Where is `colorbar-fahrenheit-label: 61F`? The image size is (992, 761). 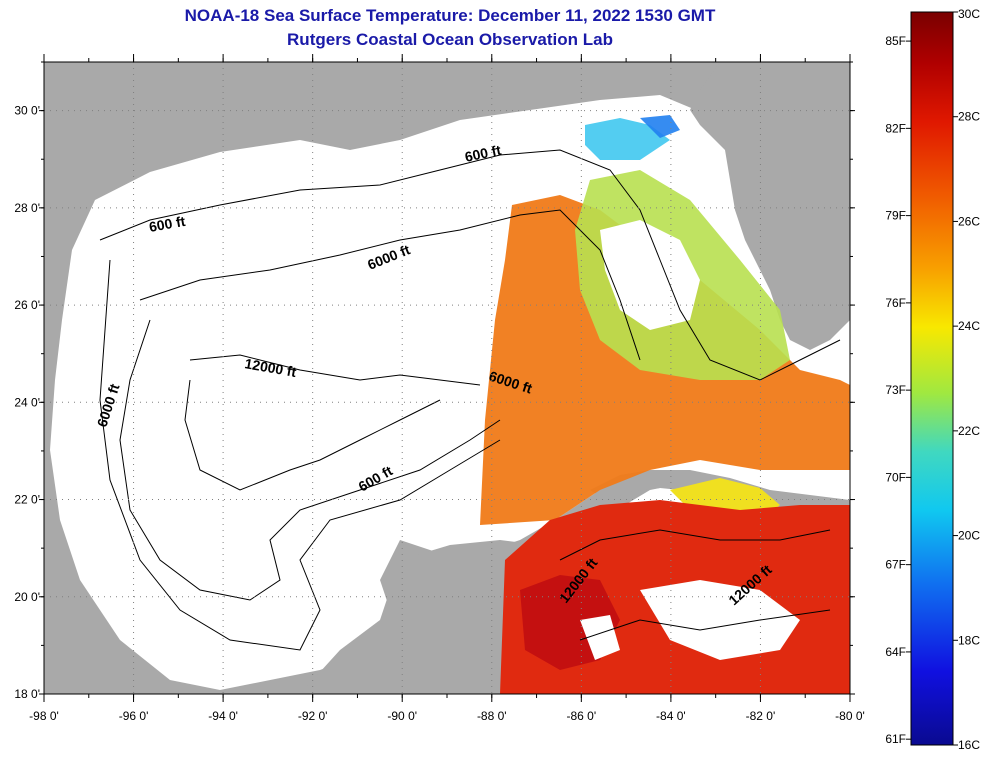 colorbar-fahrenheit-label: 61F is located at coordinates (895, 739).